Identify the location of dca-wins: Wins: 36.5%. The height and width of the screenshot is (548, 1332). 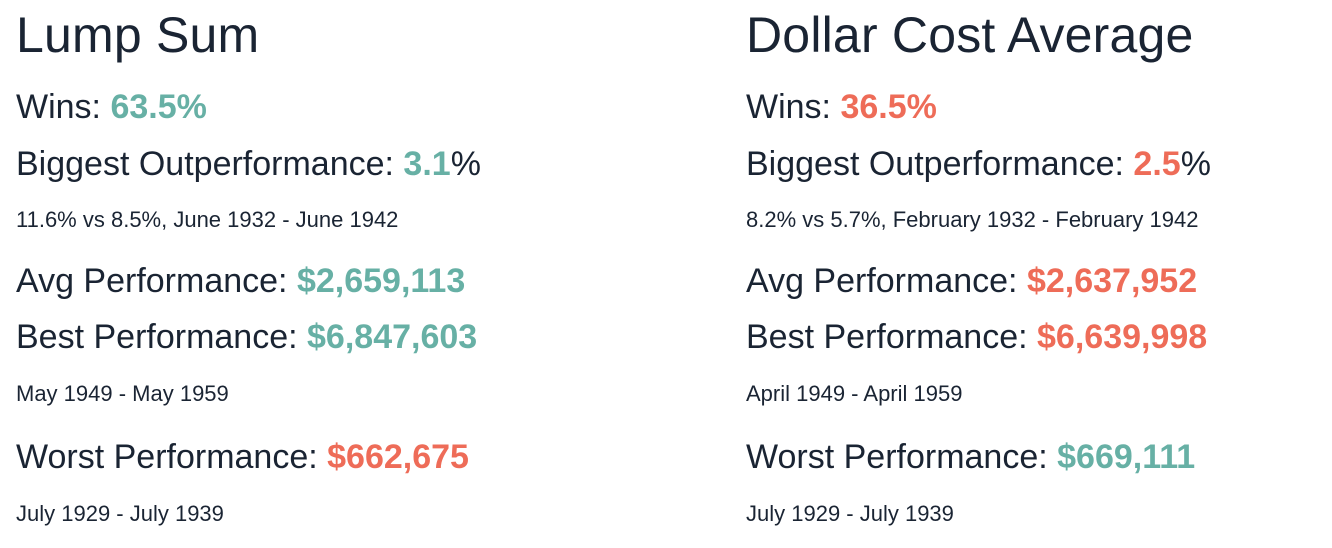
(841, 107).